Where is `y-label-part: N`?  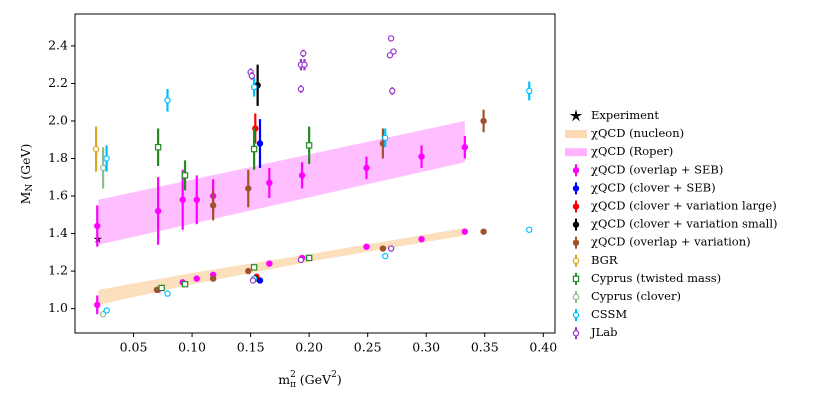 y-label-part: N is located at coordinates (30, 188).